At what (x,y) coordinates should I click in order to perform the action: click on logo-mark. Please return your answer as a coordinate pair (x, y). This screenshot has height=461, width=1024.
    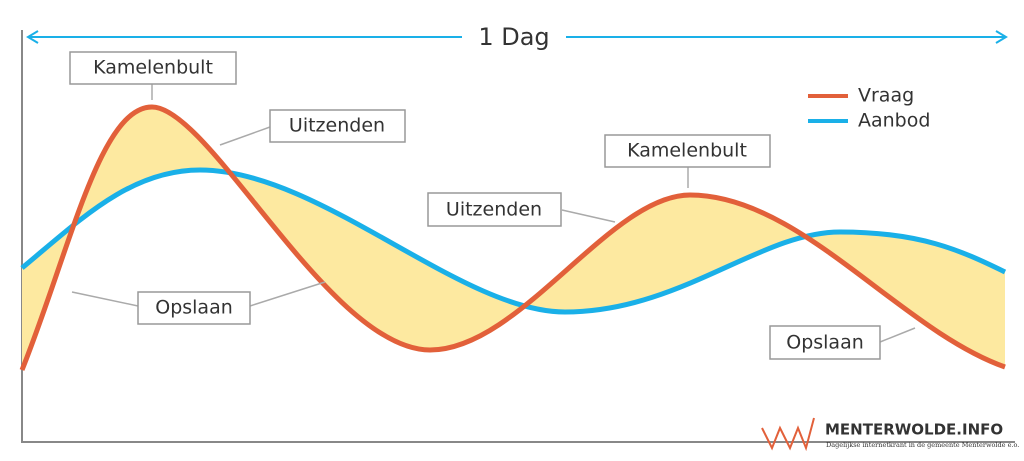
    Looking at the image, I should click on (788, 434).